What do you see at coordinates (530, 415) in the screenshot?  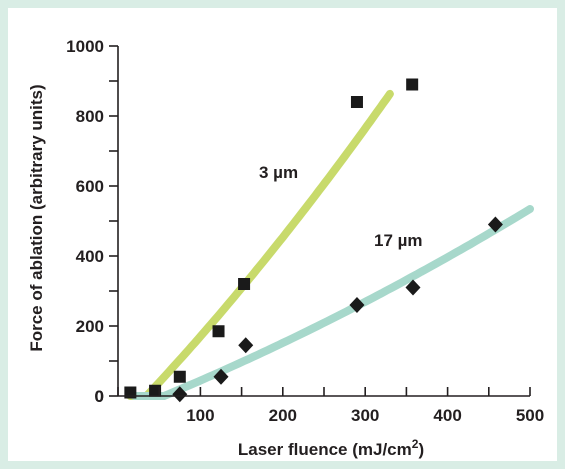 I see `x-tick-label: 500` at bounding box center [530, 415].